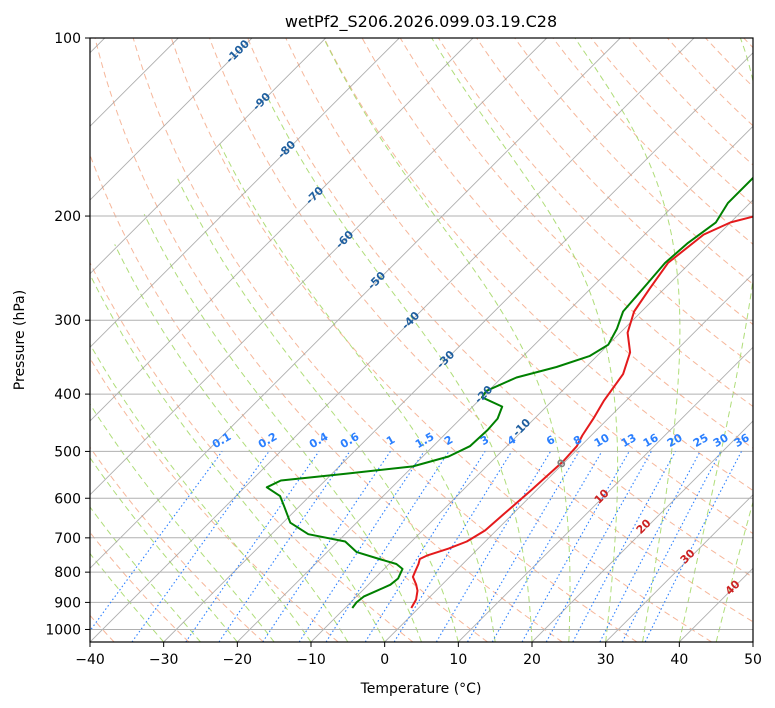 The width and height of the screenshot is (775, 708). Describe the element at coordinates (67, 395) in the screenshot. I see `y-tick-label: 400` at that location.